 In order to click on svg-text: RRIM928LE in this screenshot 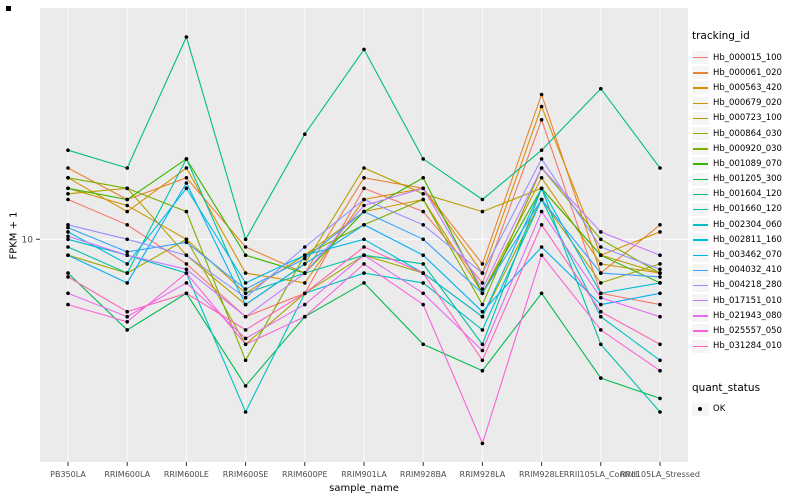, I will do `click(541, 474)`.